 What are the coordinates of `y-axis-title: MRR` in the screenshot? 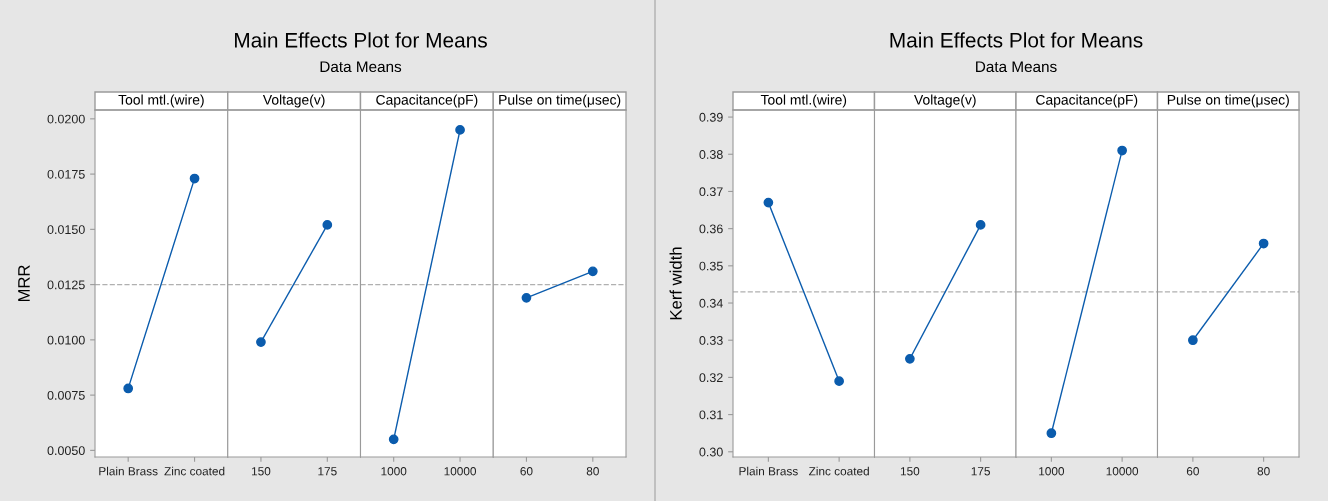 It's located at (24, 283).